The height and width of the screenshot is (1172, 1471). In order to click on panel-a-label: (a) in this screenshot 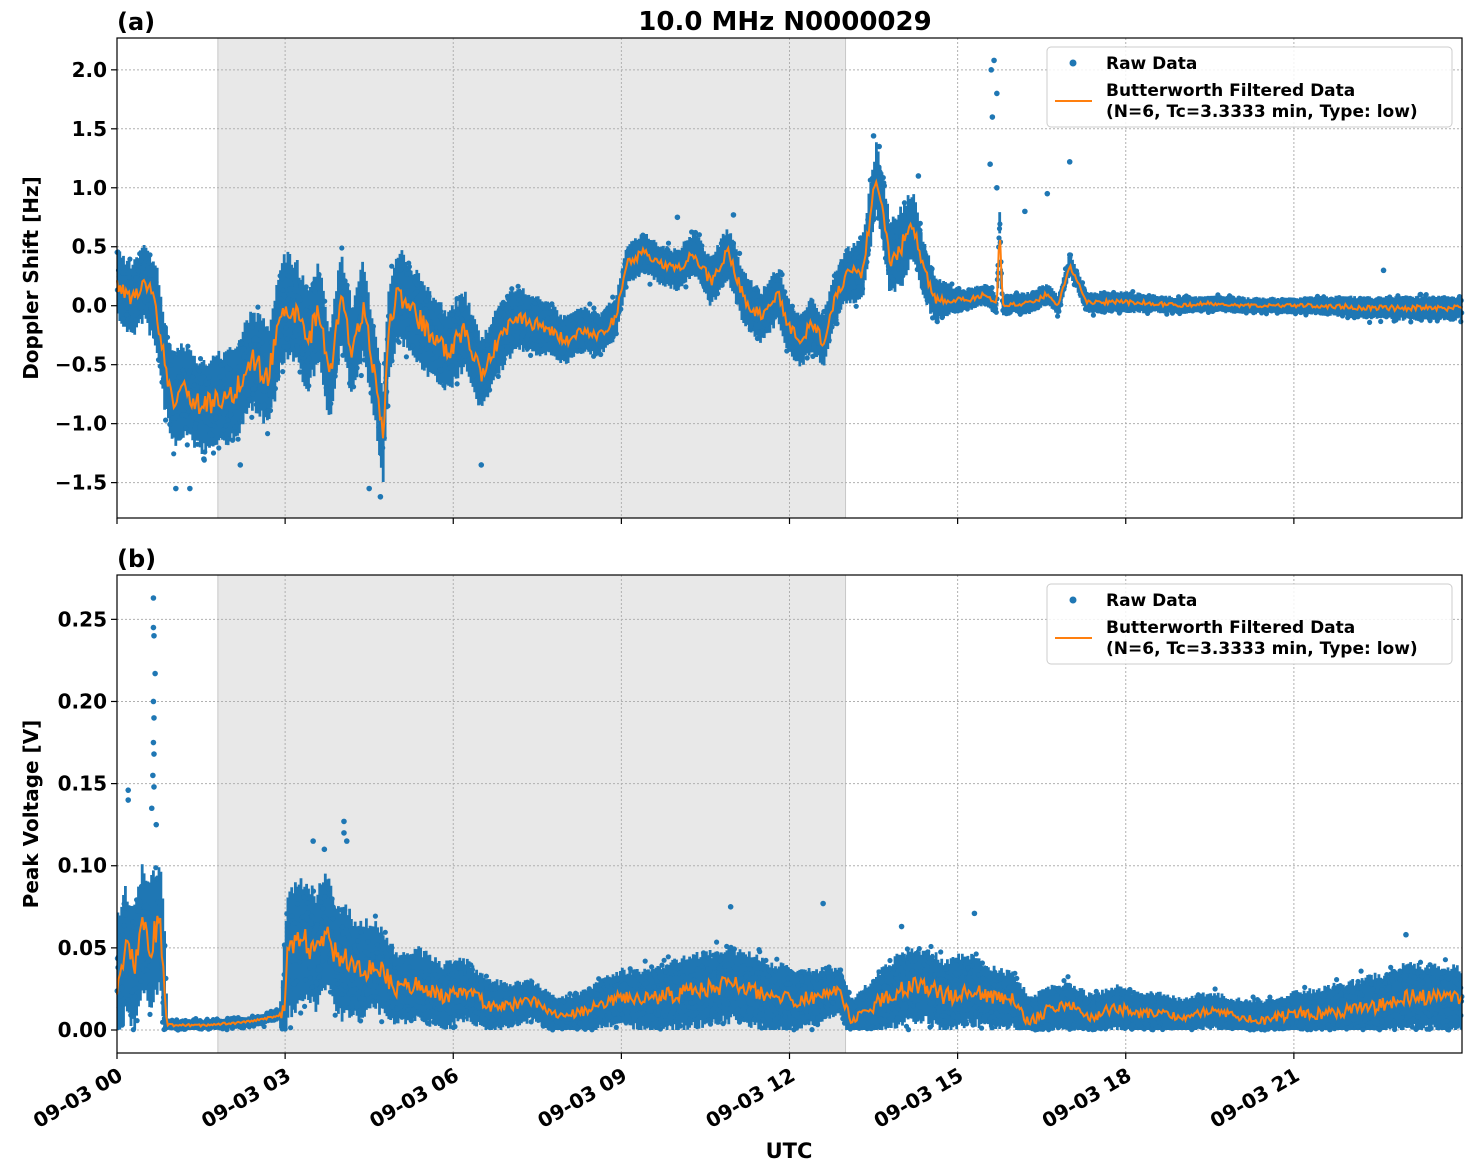, I will do `click(136, 22)`.